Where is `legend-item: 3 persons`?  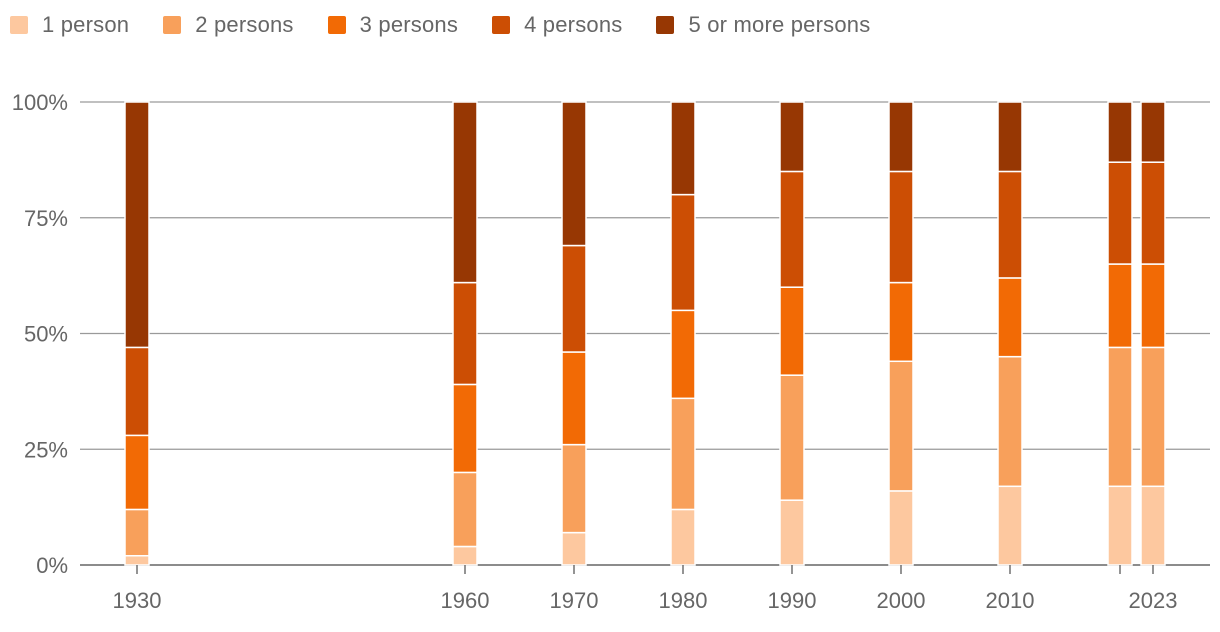 legend-item: 3 persons is located at coordinates (393, 25).